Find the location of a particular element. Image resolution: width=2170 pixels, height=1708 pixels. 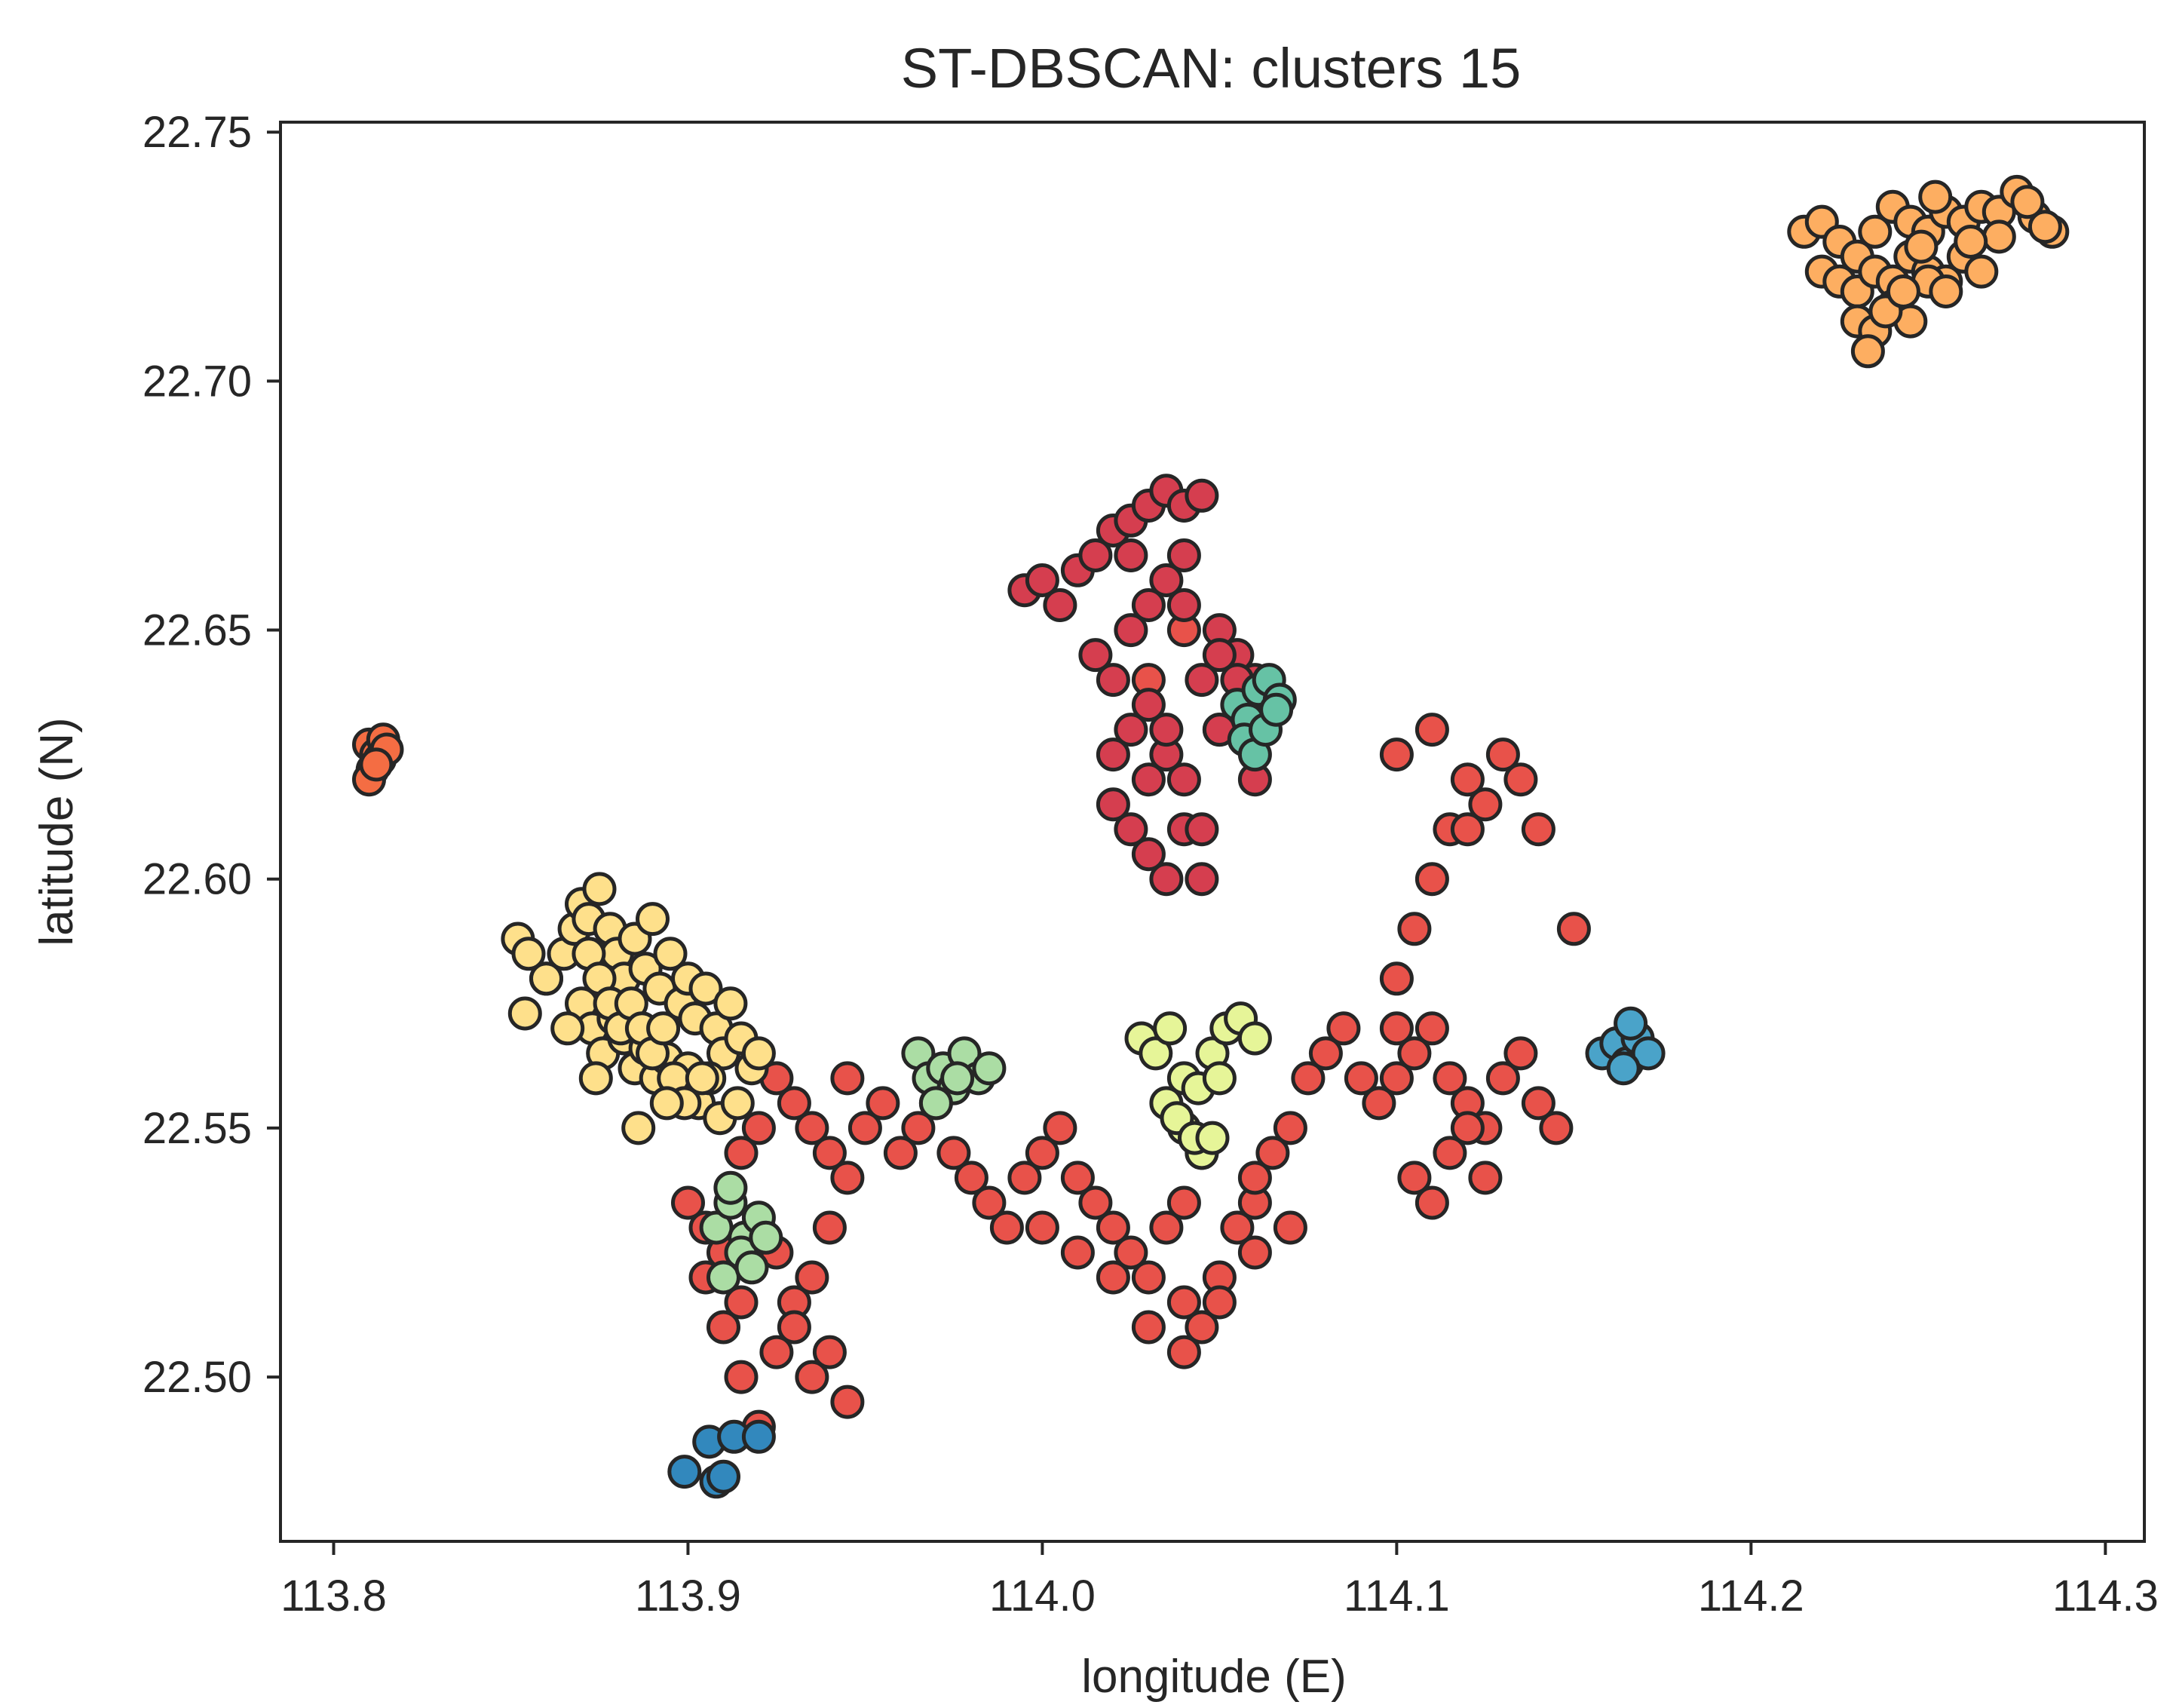

y-tick-label: 22.75 is located at coordinates (198, 132).